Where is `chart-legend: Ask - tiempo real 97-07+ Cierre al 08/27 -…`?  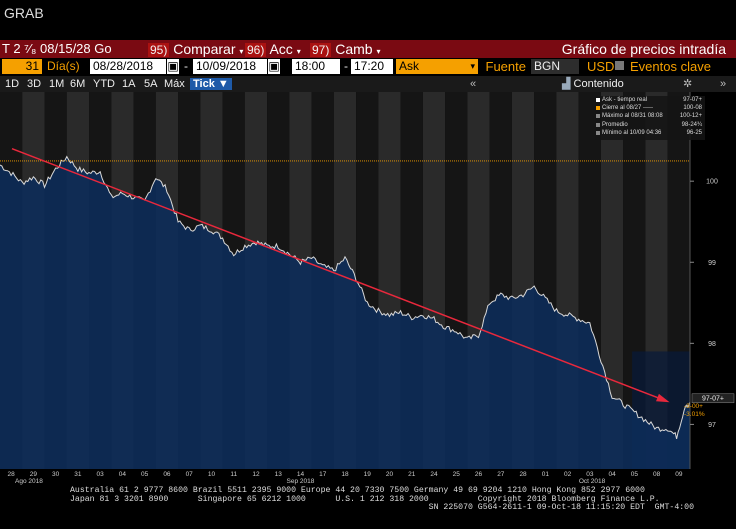
chart-legend: Ask - tiempo real 97-07+ Cierre al 08/27 -… is located at coordinates (650, 118).